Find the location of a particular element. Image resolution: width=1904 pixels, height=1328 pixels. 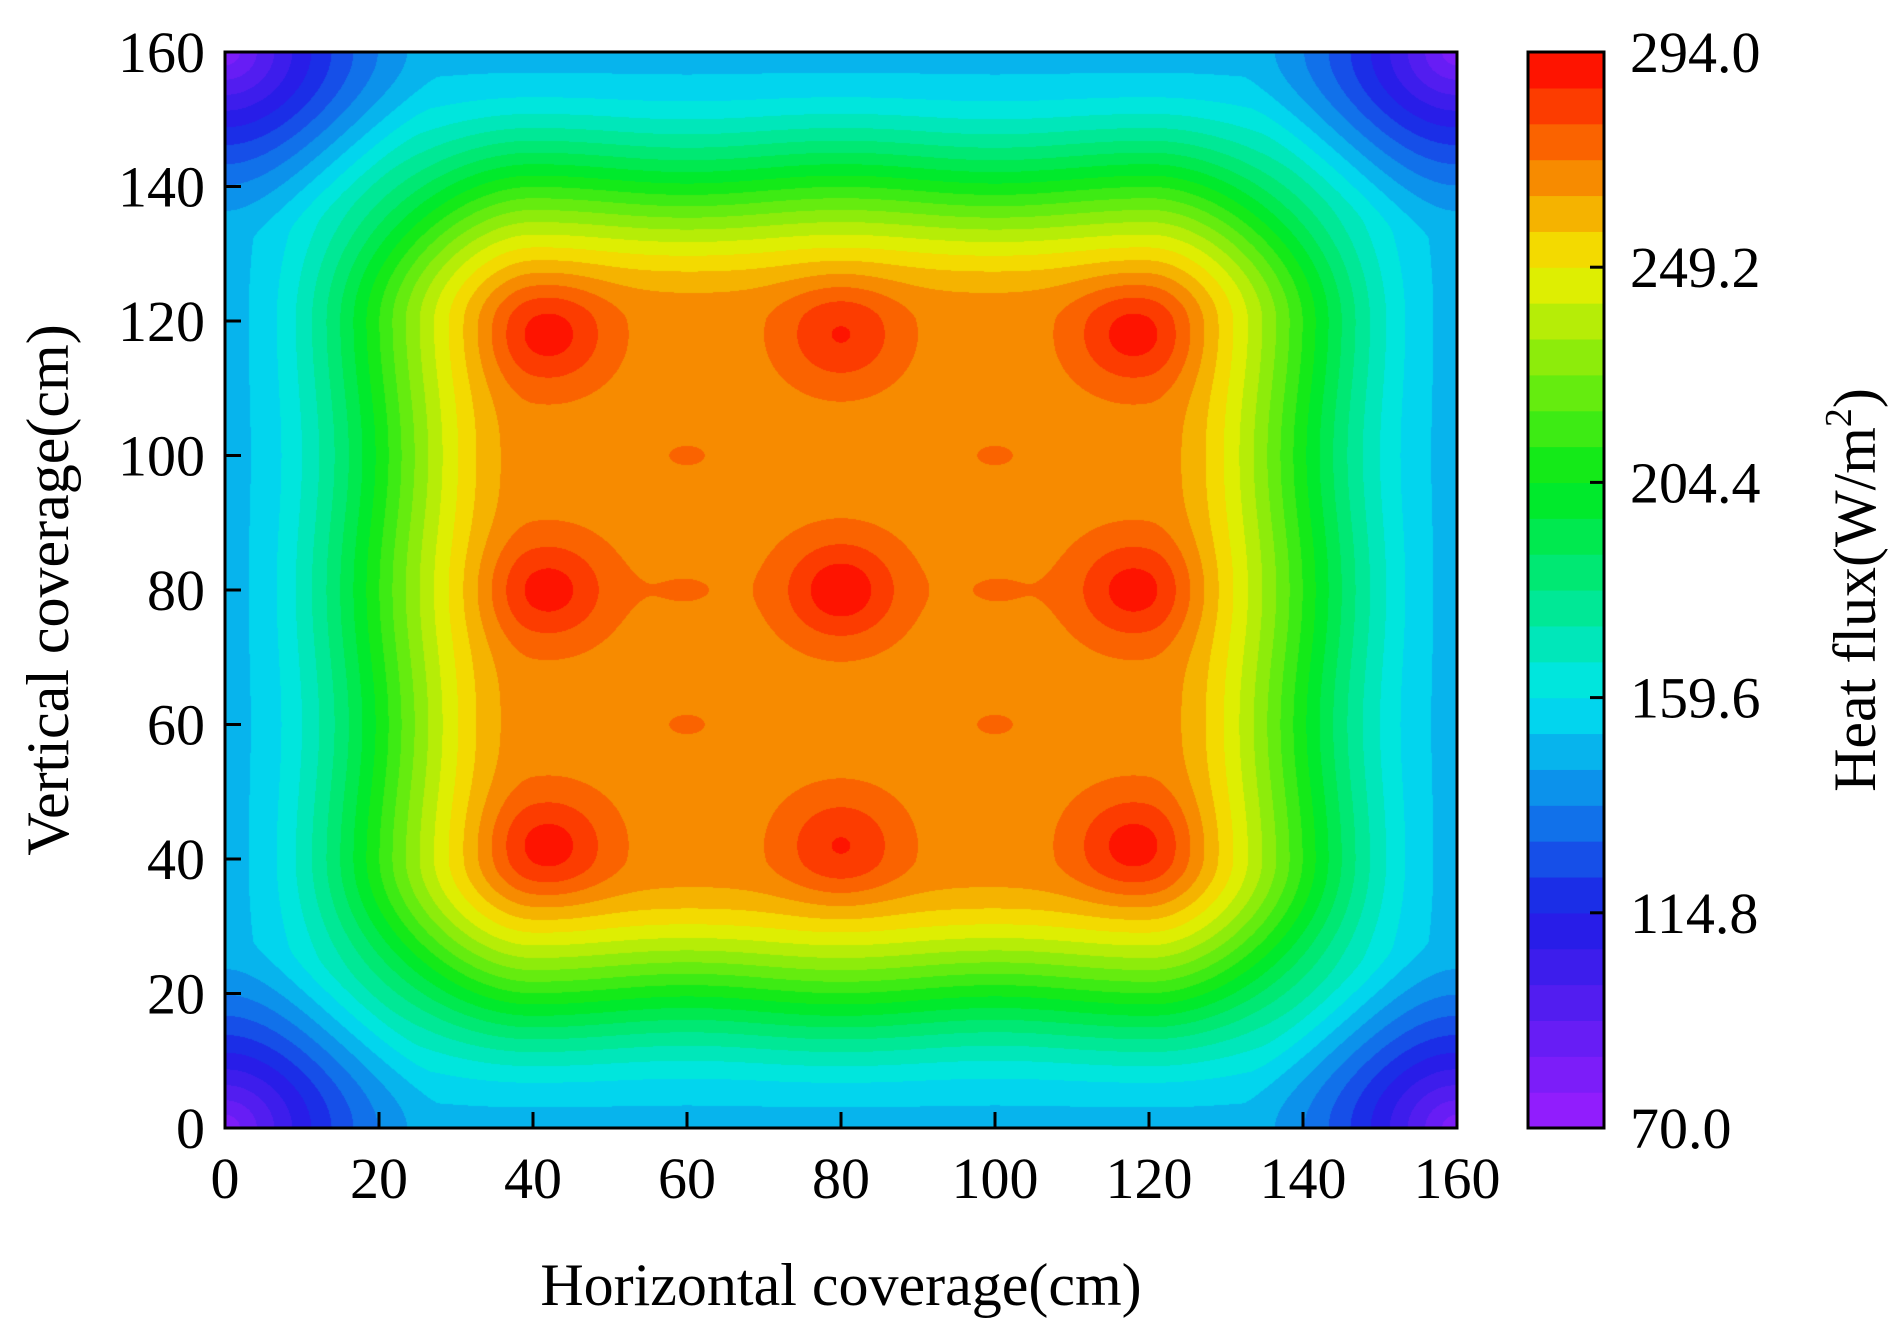

y-tick-label: 140 is located at coordinates (161, 187).